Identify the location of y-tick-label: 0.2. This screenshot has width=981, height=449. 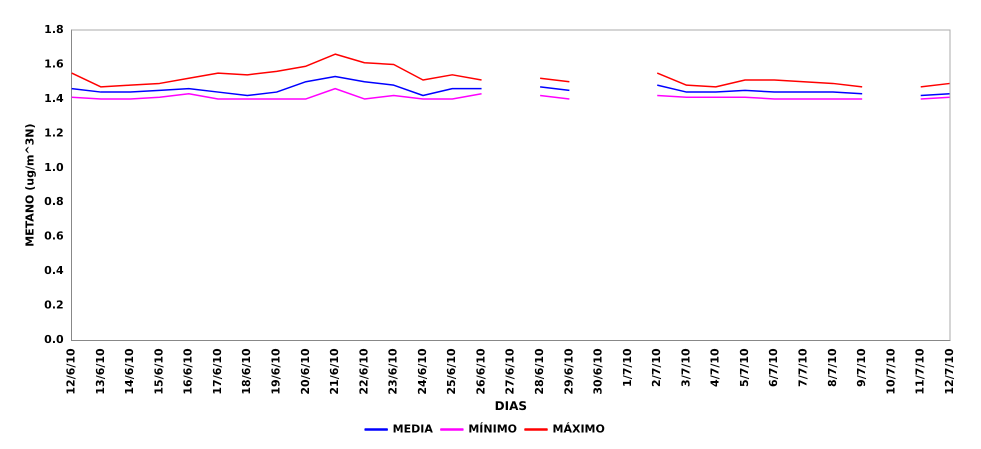
(54, 305).